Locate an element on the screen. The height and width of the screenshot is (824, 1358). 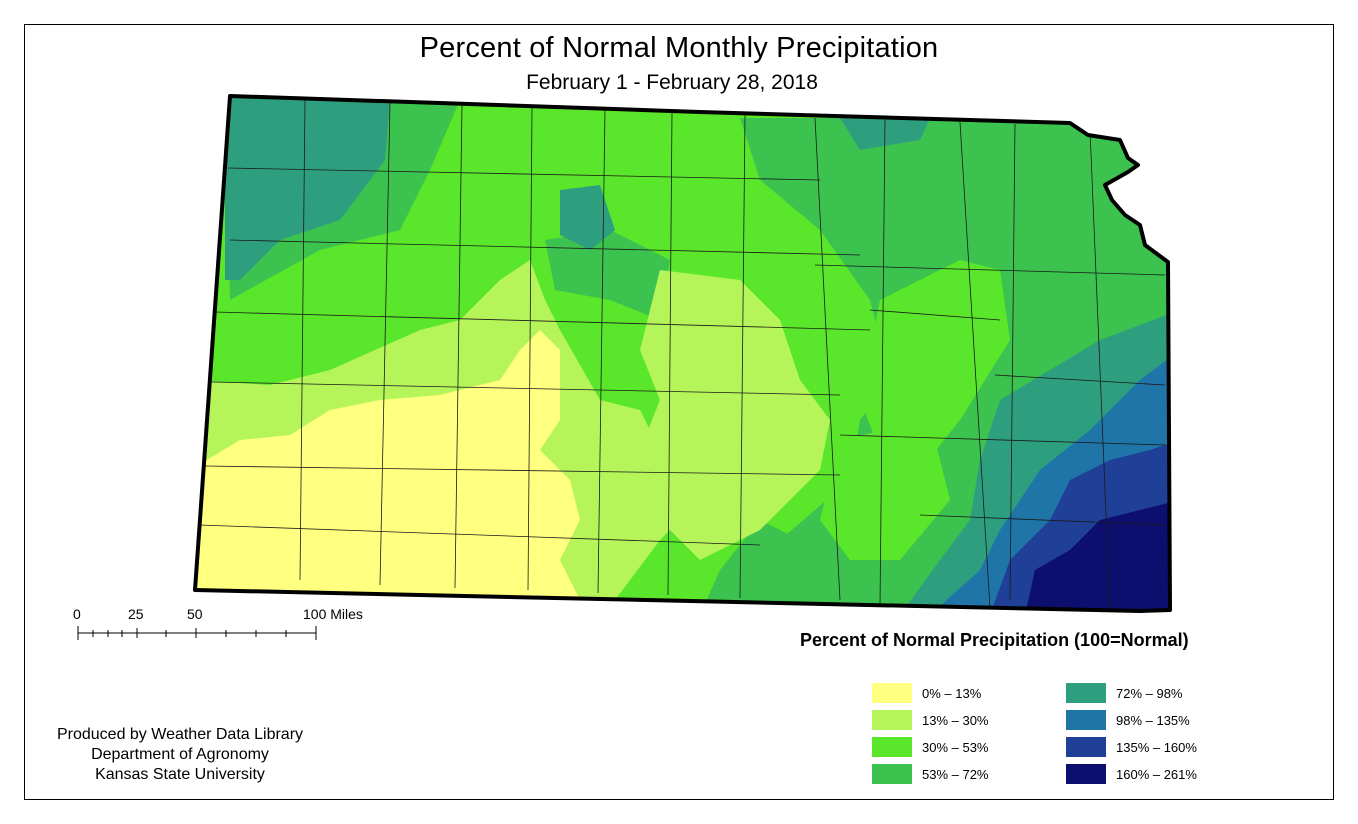
zone-30-53-south-pocket is located at coordinates (885, 490).